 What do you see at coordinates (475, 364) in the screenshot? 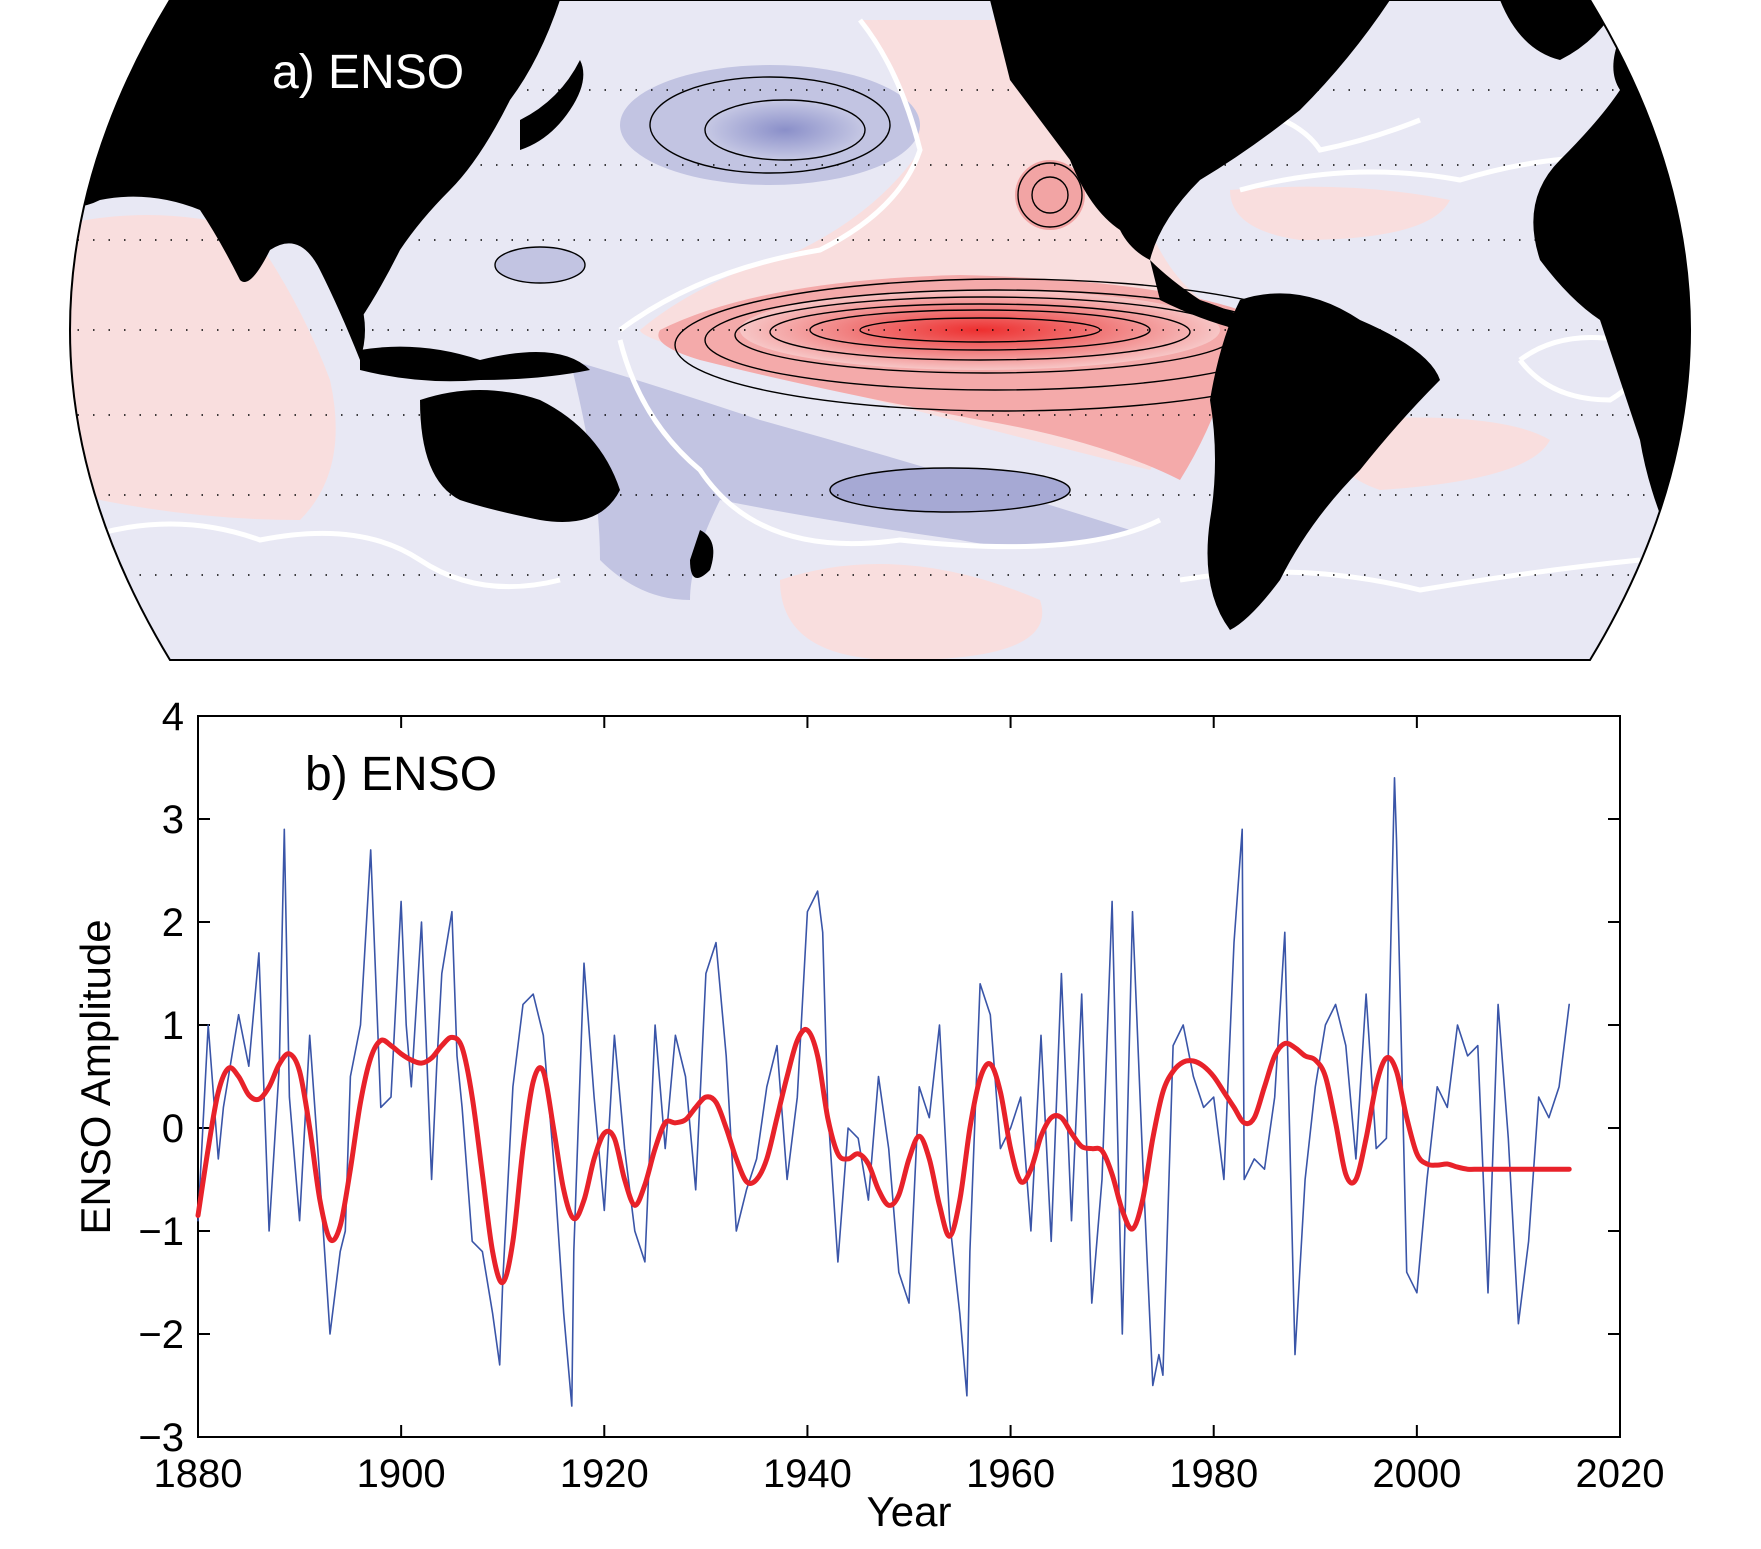
I see `indonesia-islands` at bounding box center [475, 364].